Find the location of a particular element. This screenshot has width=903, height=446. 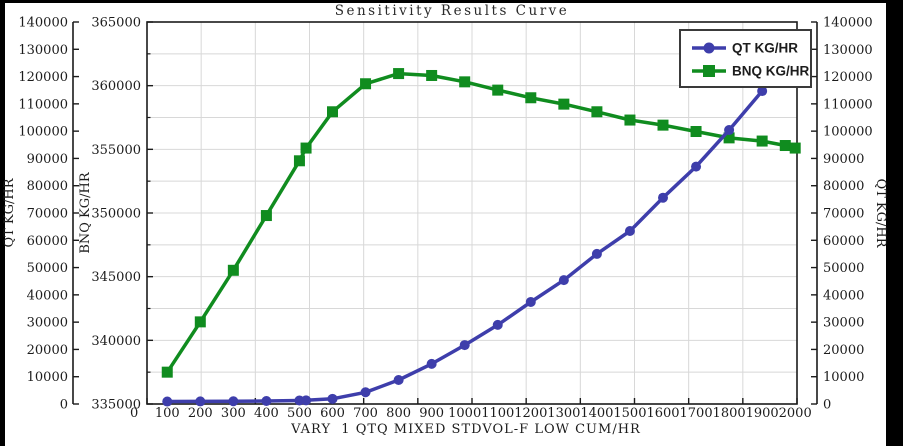

qt-right-tick-label: 140000 is located at coordinates (848, 23).